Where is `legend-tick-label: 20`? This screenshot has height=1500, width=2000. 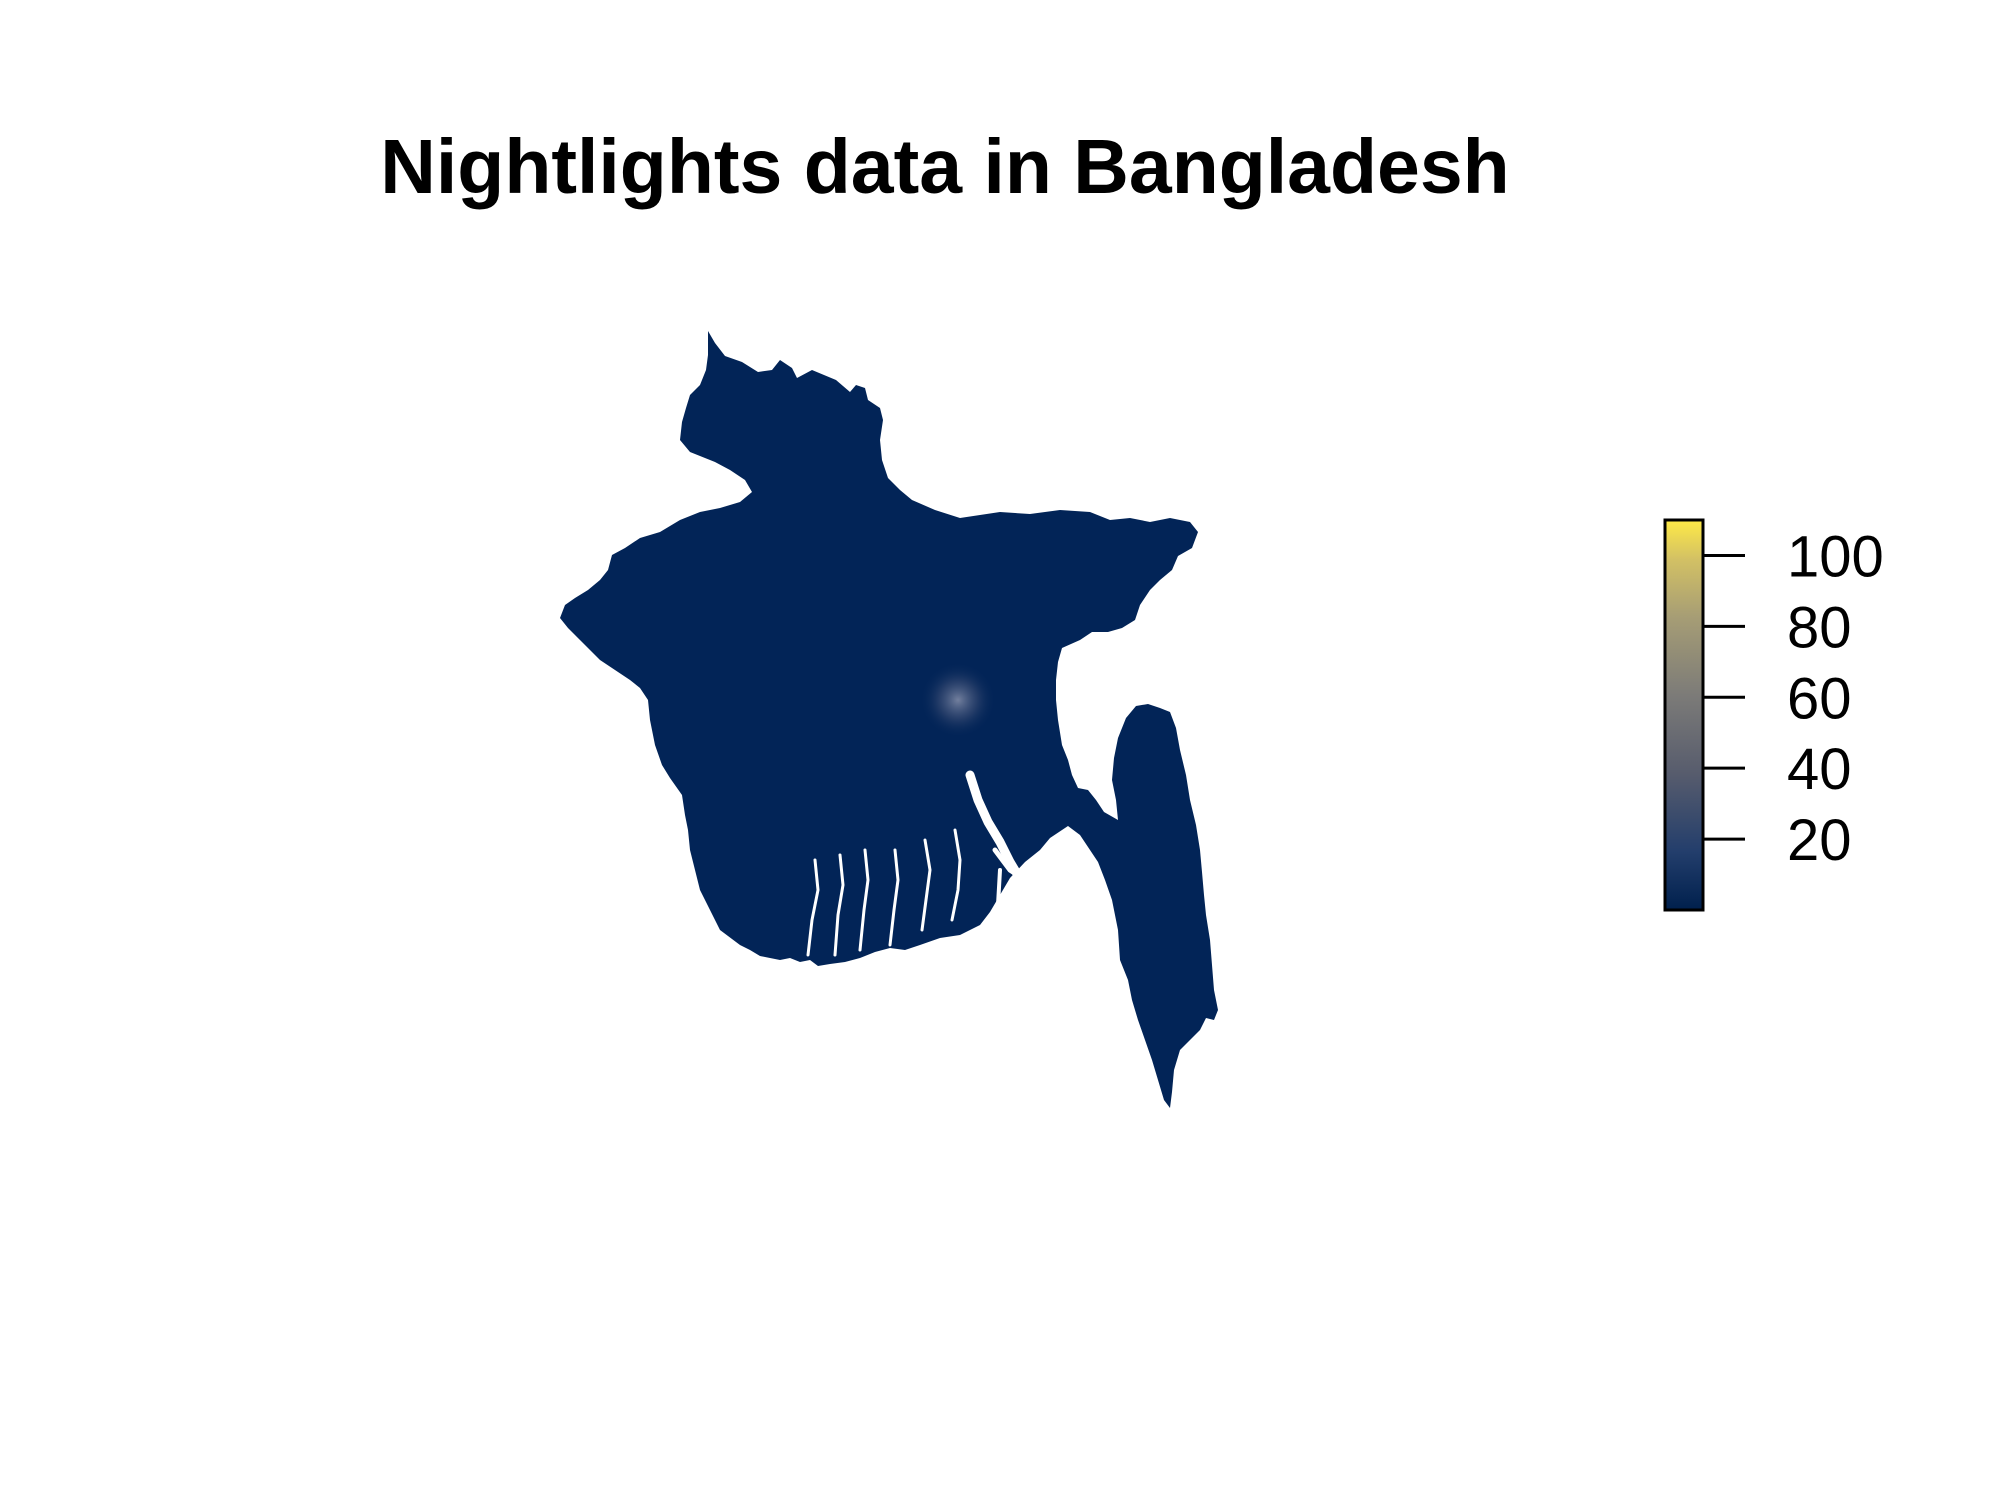 legend-tick-label: 20 is located at coordinates (1819, 840).